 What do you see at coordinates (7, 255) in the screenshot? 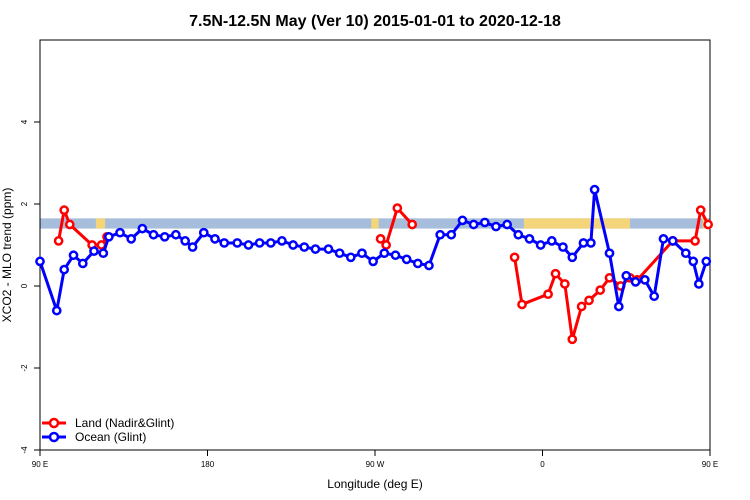
I see `y-axis-label: XCO2 - MLO trend (ppm)` at bounding box center [7, 255].